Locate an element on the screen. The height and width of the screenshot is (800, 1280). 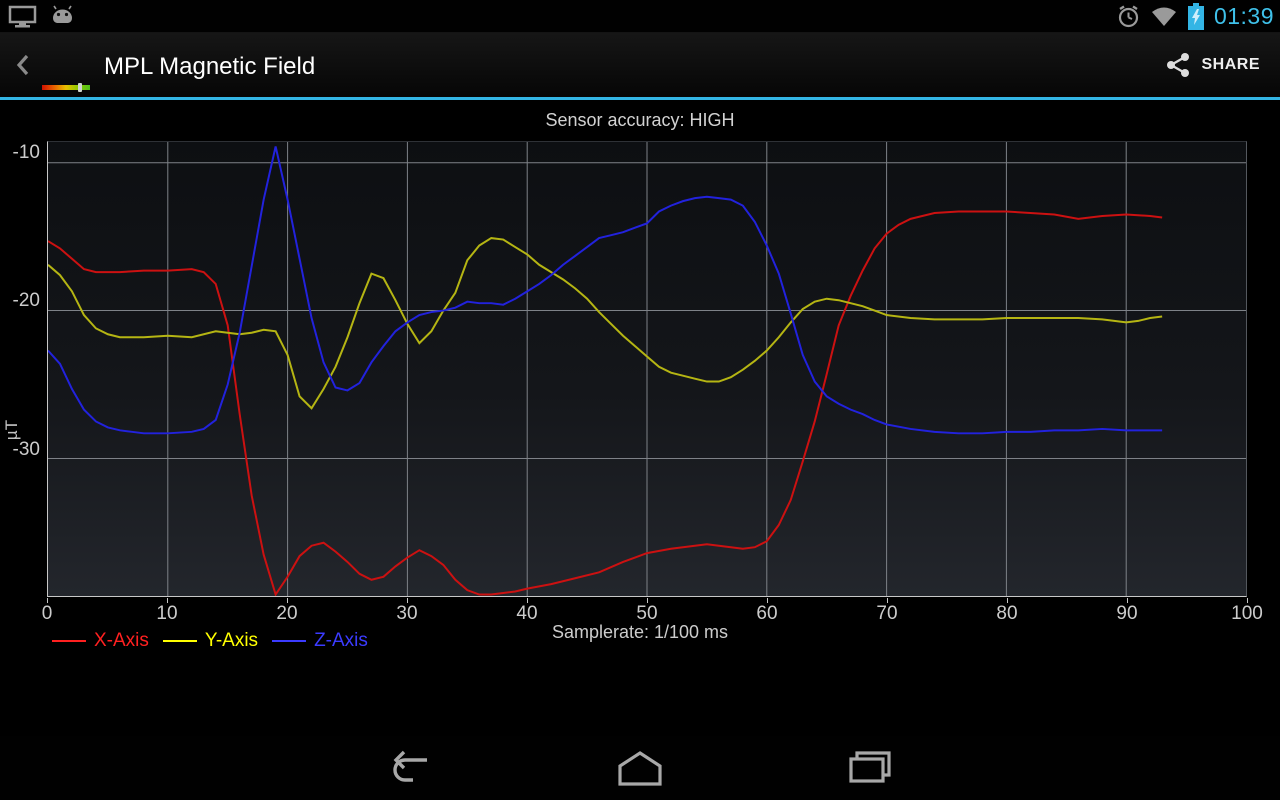
x-tick-label: 80 is located at coordinates (1007, 613).